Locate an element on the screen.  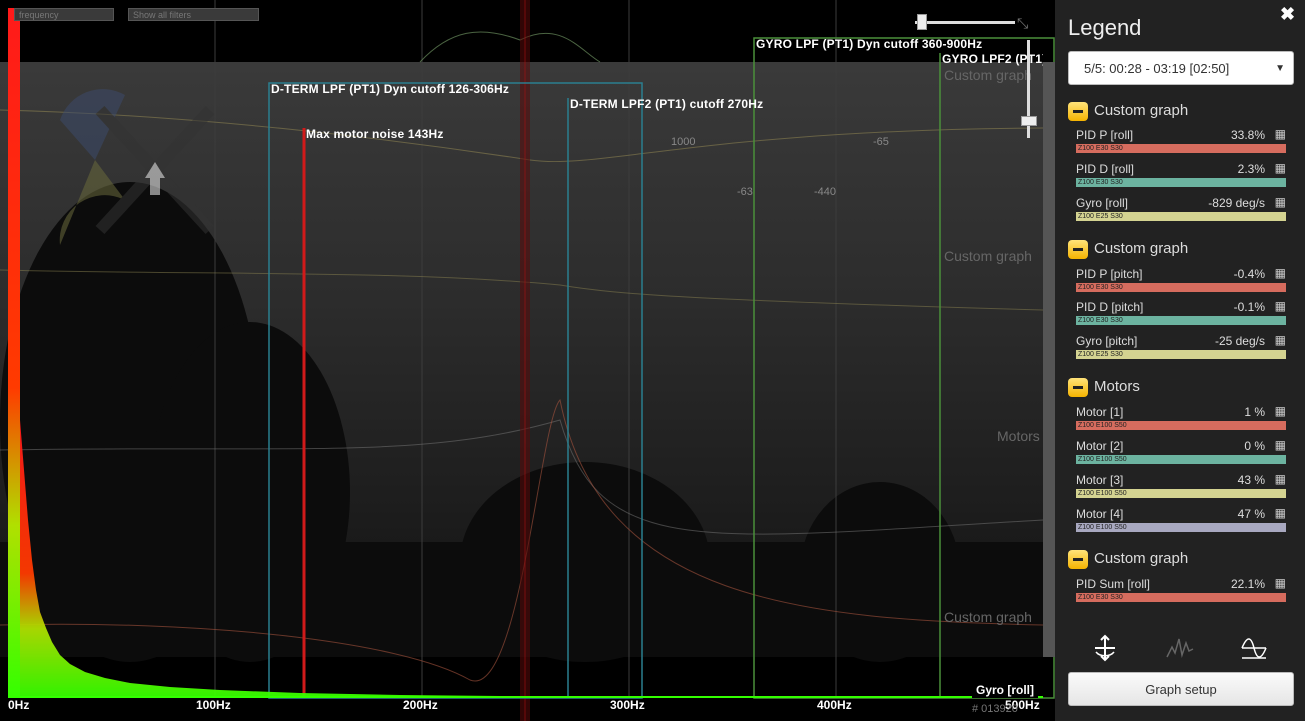
gyro-lpf2-label: GYRO LPF2 (PT1) is located at coordinates (992, 59).